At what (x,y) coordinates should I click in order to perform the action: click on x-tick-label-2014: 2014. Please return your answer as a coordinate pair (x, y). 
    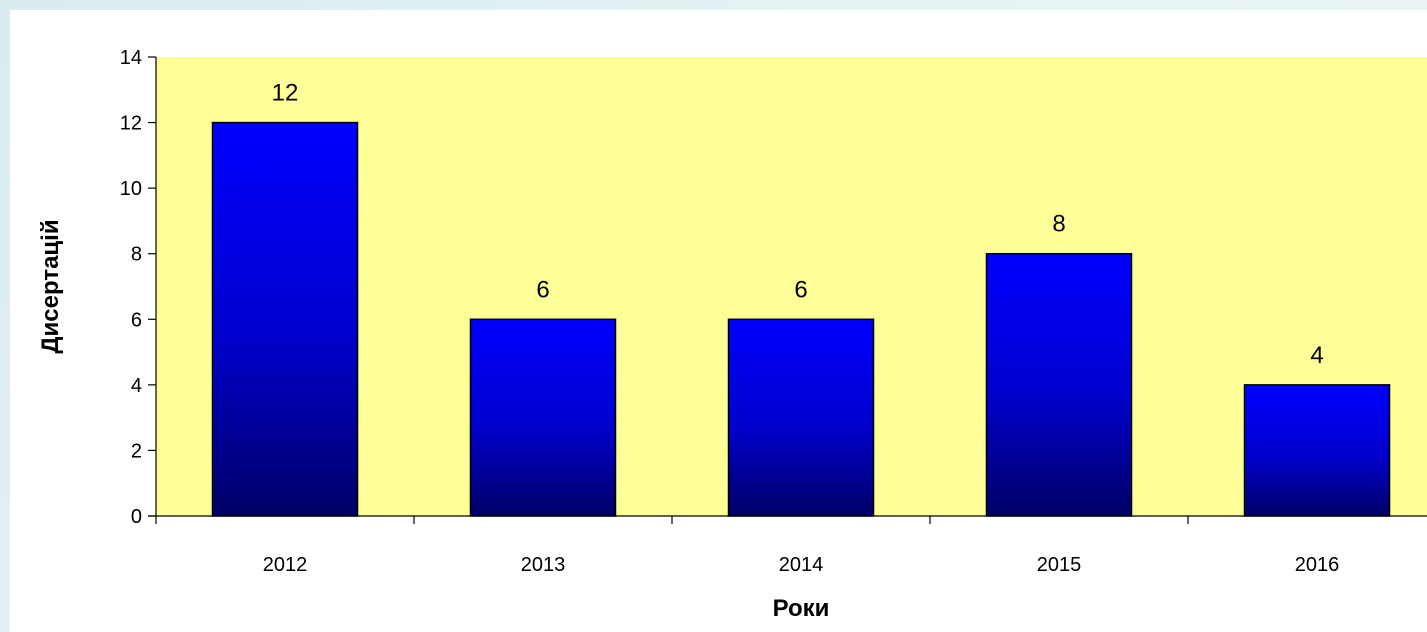
    Looking at the image, I should click on (801, 565).